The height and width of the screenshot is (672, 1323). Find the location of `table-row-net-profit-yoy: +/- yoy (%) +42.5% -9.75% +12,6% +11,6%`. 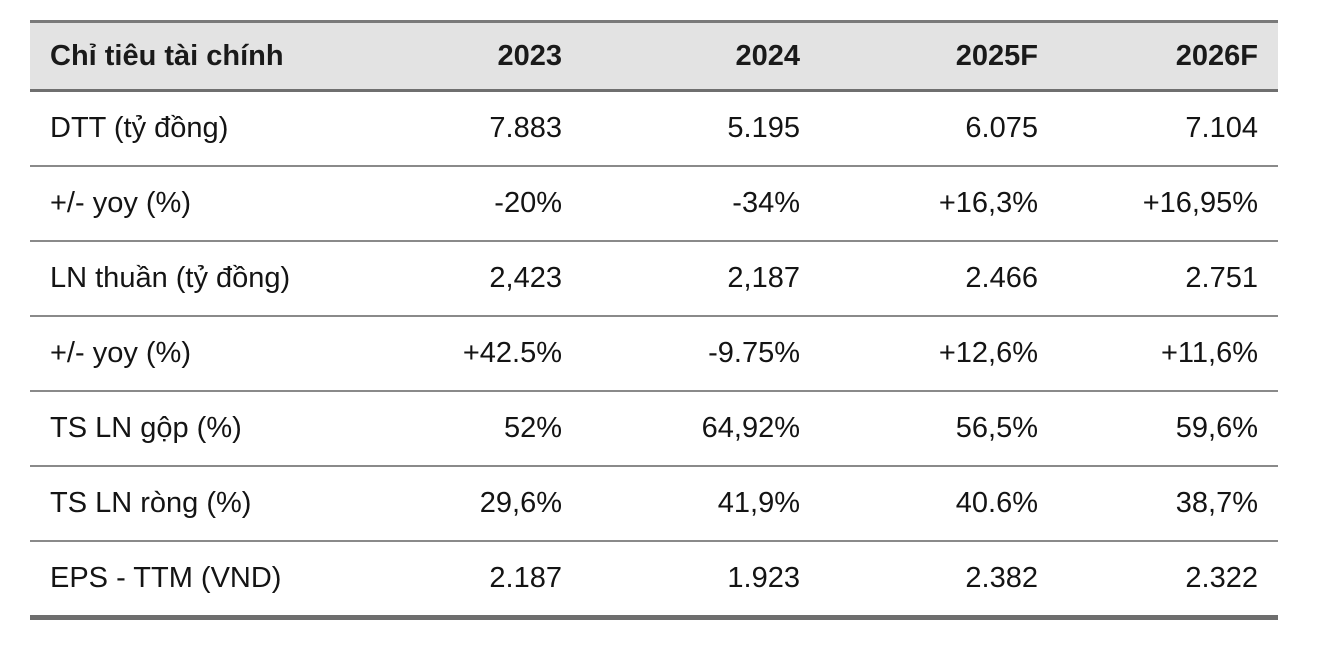

table-row-net-profit-yoy: +/- yoy (%) +42.5% -9.75% +12,6% +11,6% is located at coordinates (654, 354).